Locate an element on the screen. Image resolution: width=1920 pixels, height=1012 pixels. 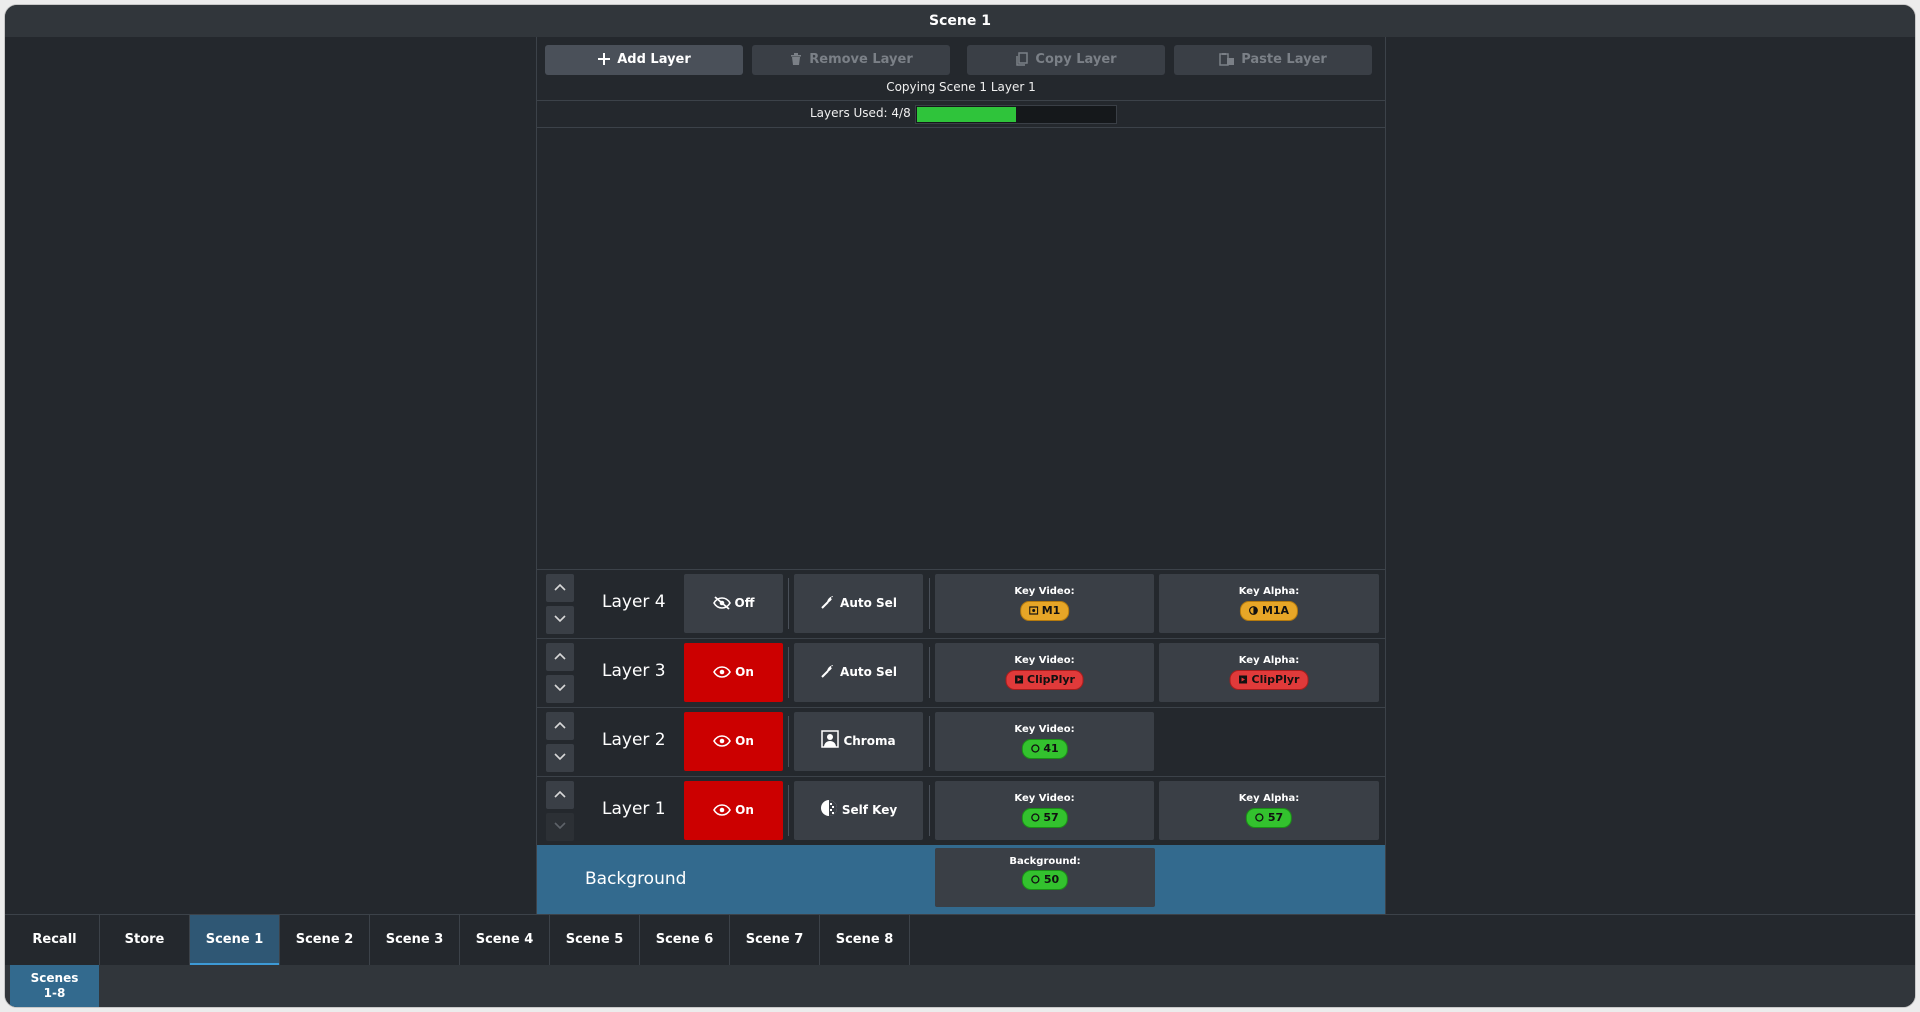
visibility-toggle: Off is located at coordinates (733, 603).